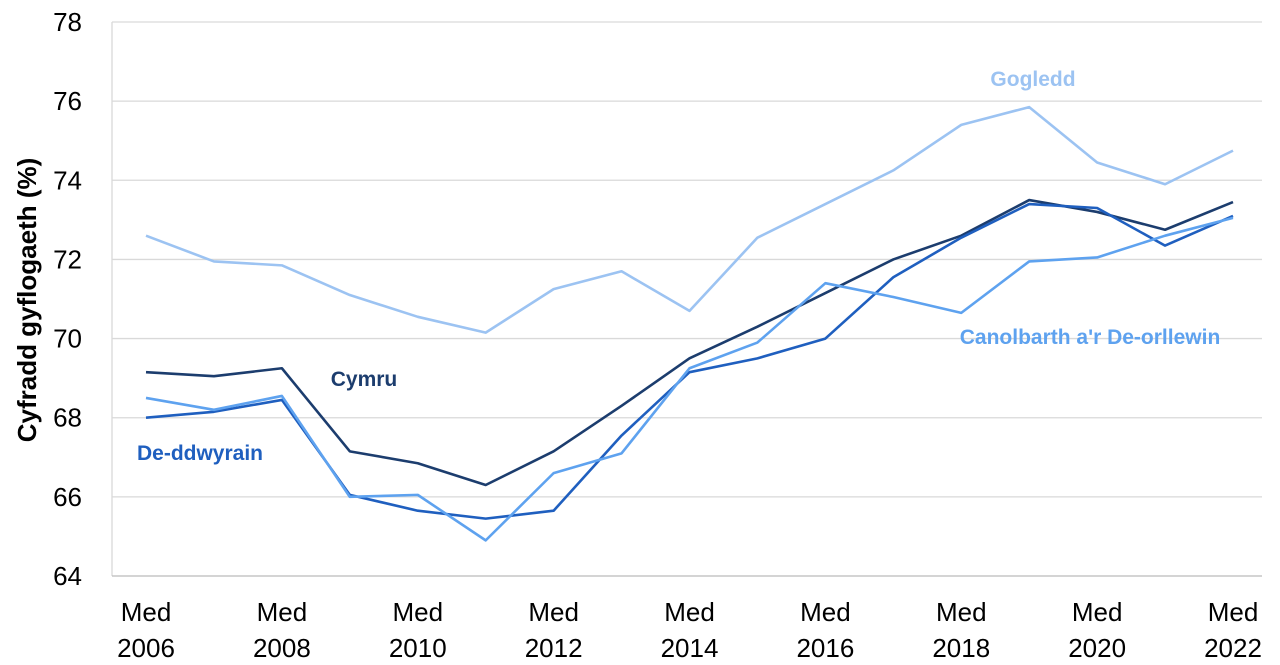 The height and width of the screenshot is (665, 1280). Describe the element at coordinates (1233, 630) in the screenshot. I see `x-tick-label: Med 2022` at that location.